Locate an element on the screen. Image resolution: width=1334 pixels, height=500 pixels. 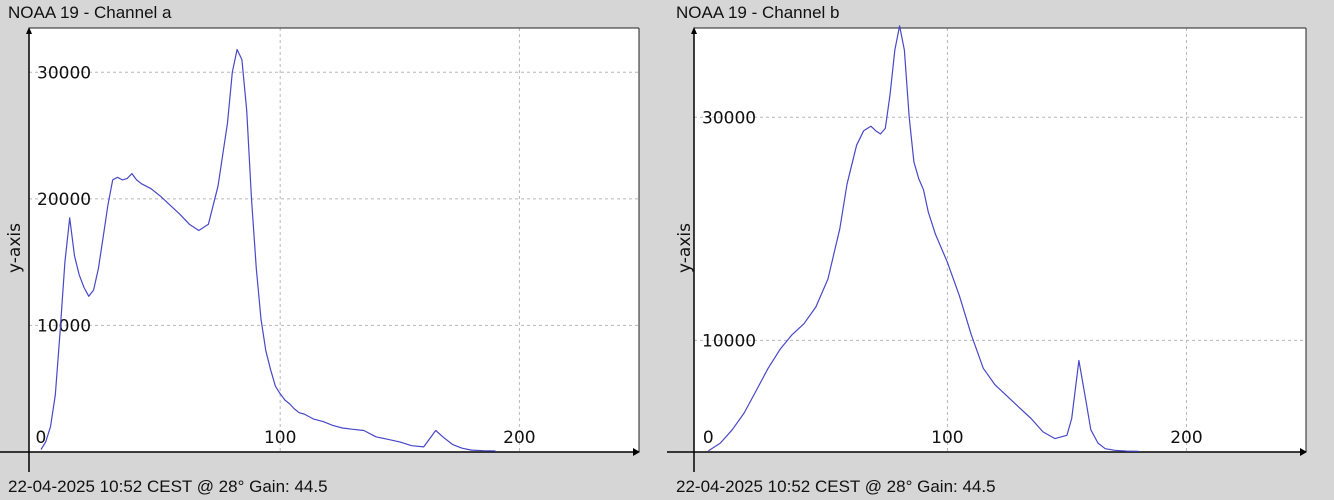
chart-title: NOAA 19 - Channel a is located at coordinates (90, 12).